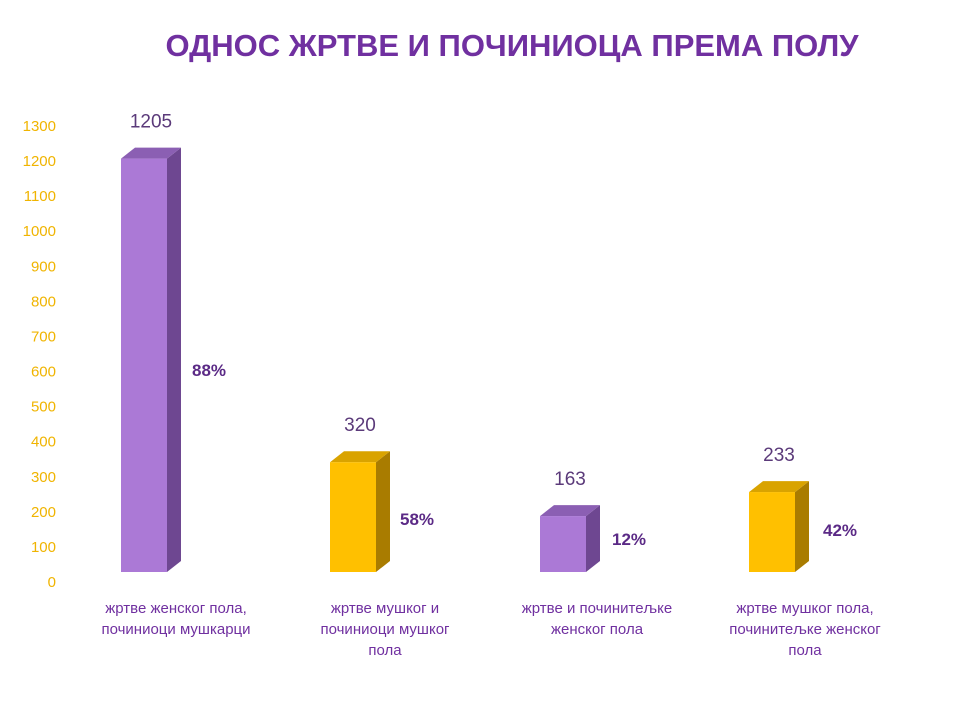 This screenshot has width=968, height=712. What do you see at coordinates (629, 539) in the screenshot?
I see `percent-label: 12%` at bounding box center [629, 539].